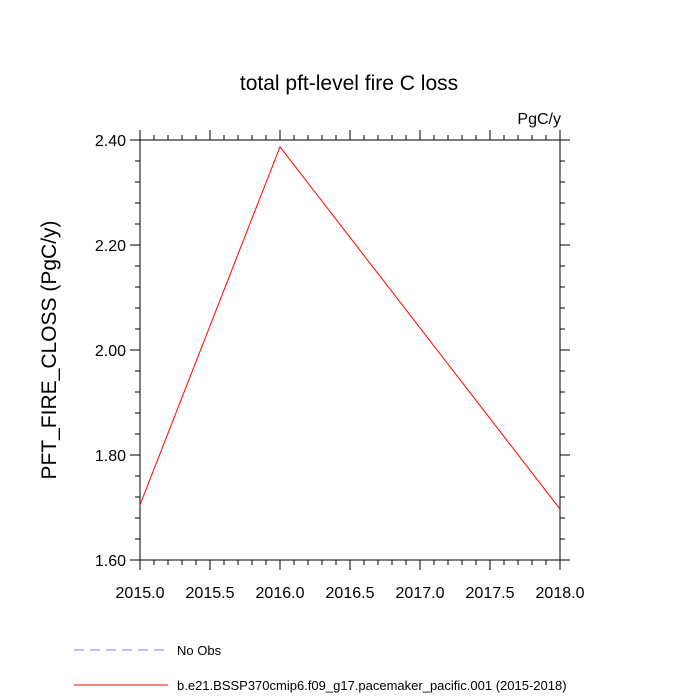  What do you see at coordinates (110, 456) in the screenshot?
I see `y-tick-label: 1.80` at bounding box center [110, 456].